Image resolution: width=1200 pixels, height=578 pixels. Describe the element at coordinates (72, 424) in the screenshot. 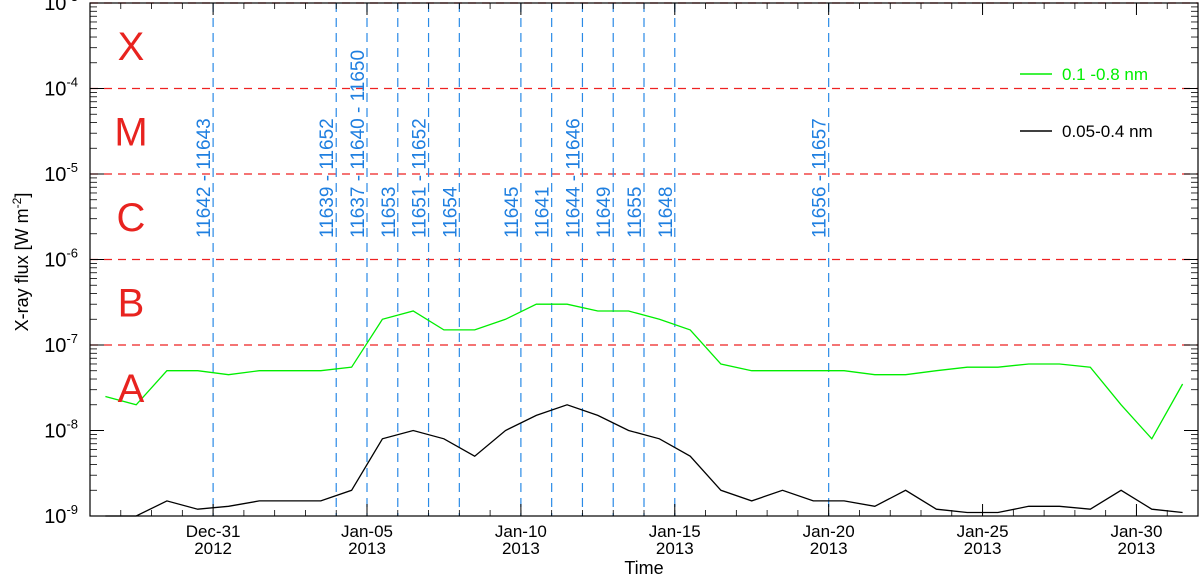

I see `y-tick-exp: -8` at that location.